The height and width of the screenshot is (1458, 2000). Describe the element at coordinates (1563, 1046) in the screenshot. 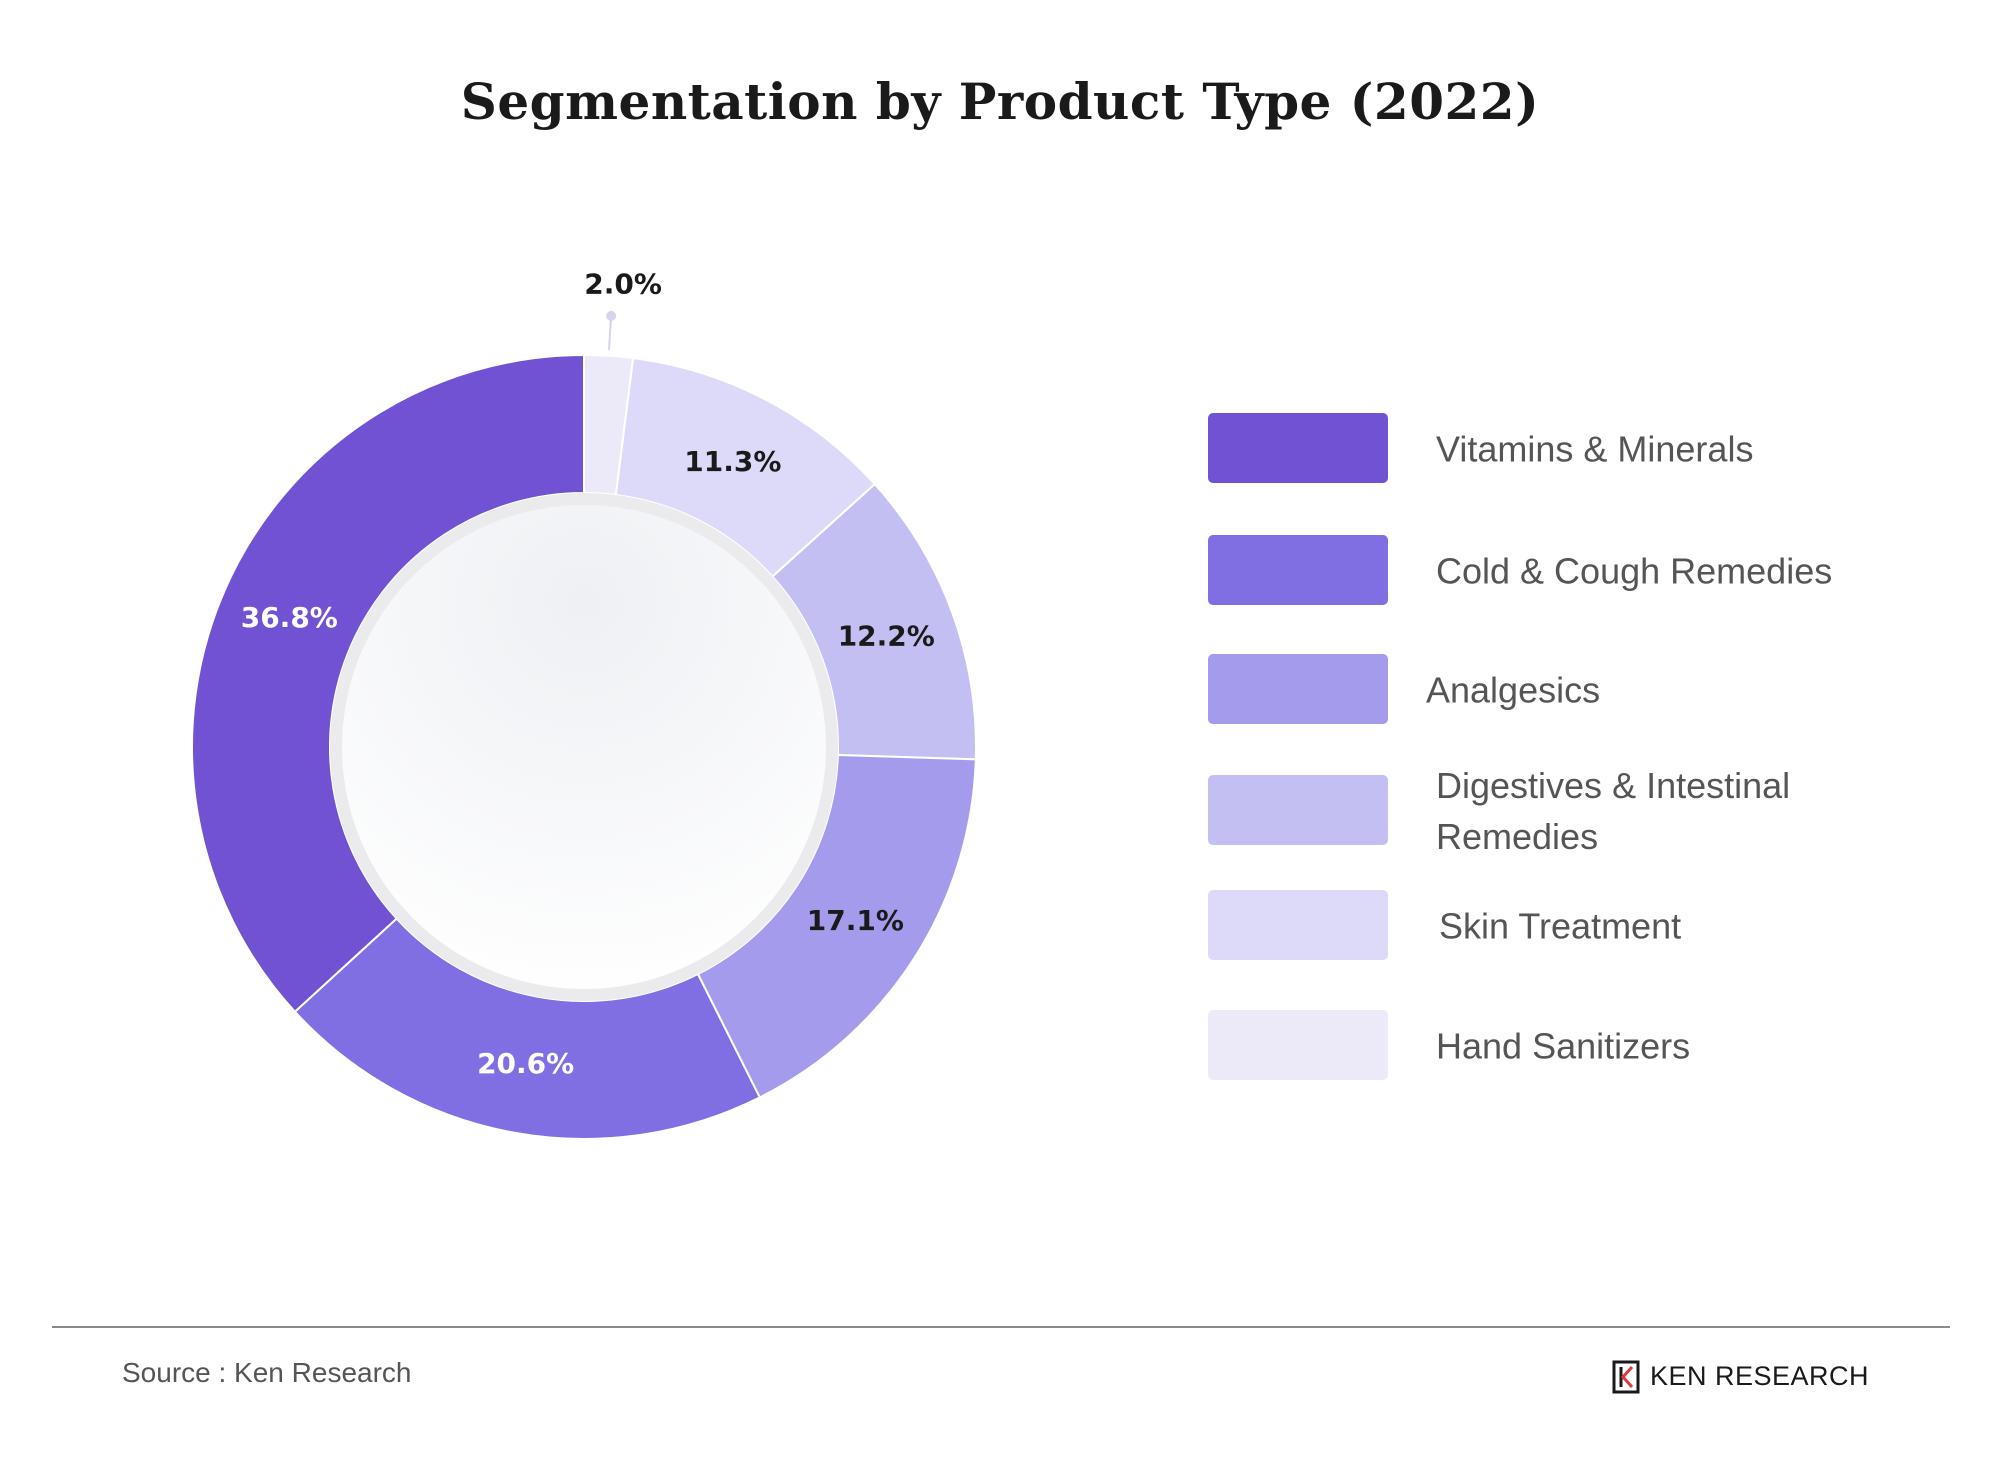

I see `legend-label: Hand Sanitizers` at that location.